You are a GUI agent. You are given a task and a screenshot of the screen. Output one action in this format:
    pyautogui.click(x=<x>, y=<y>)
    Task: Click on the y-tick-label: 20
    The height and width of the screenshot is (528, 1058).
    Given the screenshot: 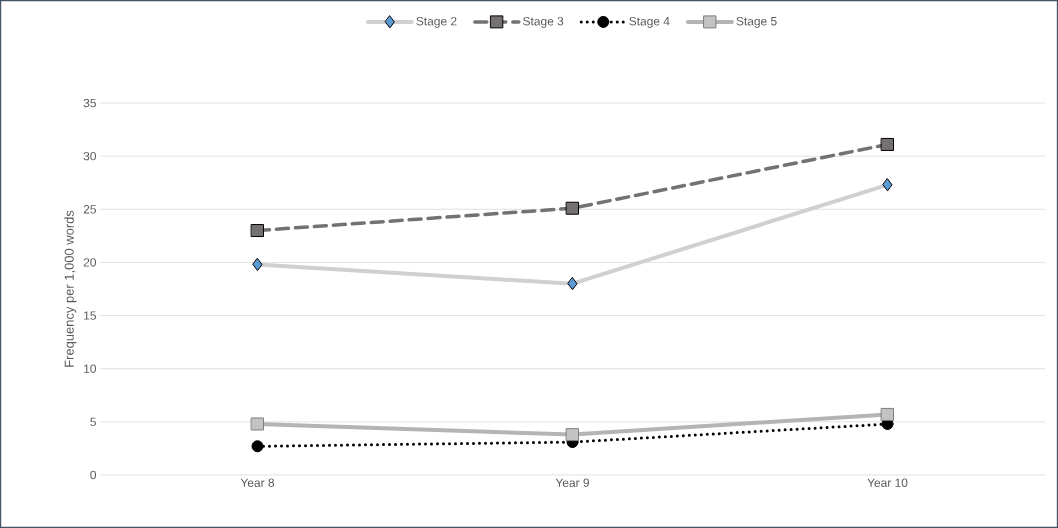 What is the action you would take?
    pyautogui.click(x=90, y=262)
    